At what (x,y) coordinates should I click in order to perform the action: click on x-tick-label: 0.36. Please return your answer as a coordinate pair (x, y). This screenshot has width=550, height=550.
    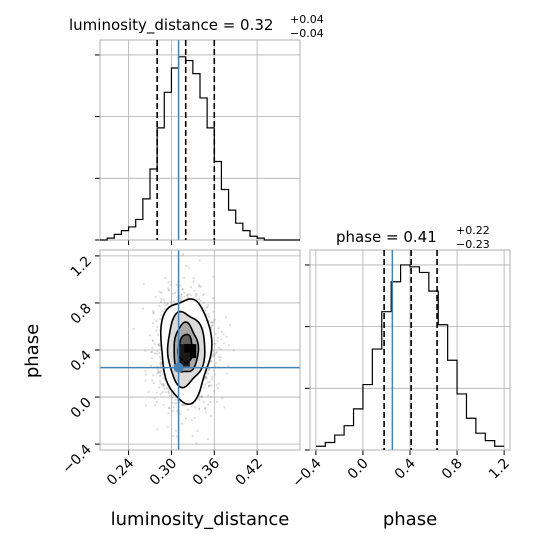
    Looking at the image, I should click on (206, 471).